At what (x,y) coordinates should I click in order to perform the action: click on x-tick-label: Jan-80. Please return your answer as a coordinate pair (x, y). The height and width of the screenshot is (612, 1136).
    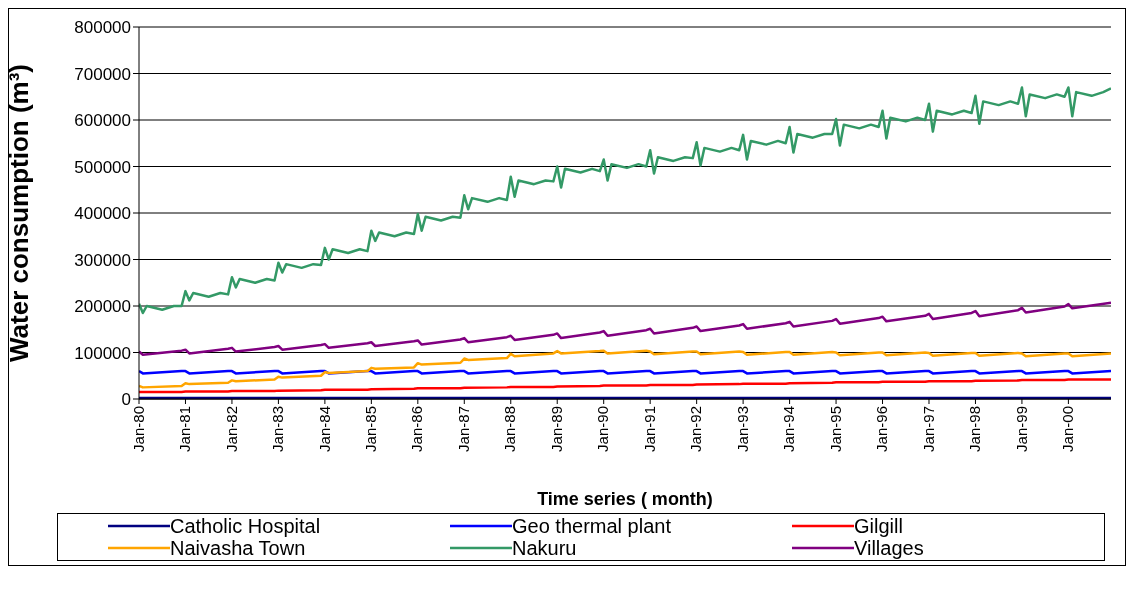
    Looking at the image, I should click on (138, 429).